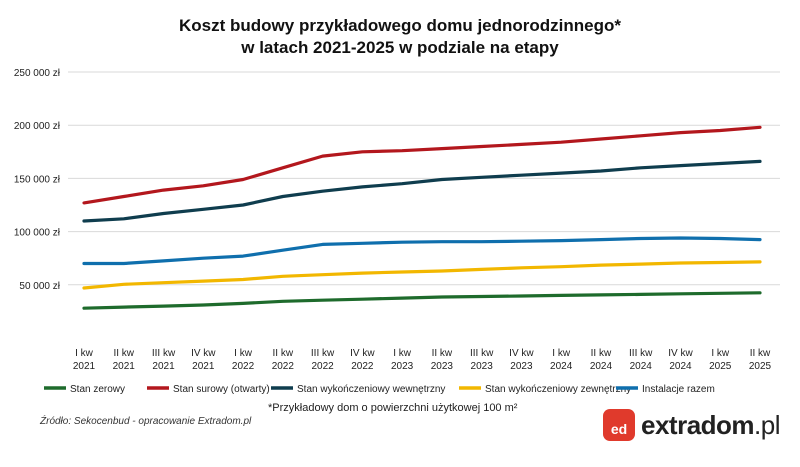 This screenshot has width=800, height=467. Describe the element at coordinates (37, 126) in the screenshot. I see `y-tick-label: 200 000 zł` at that location.